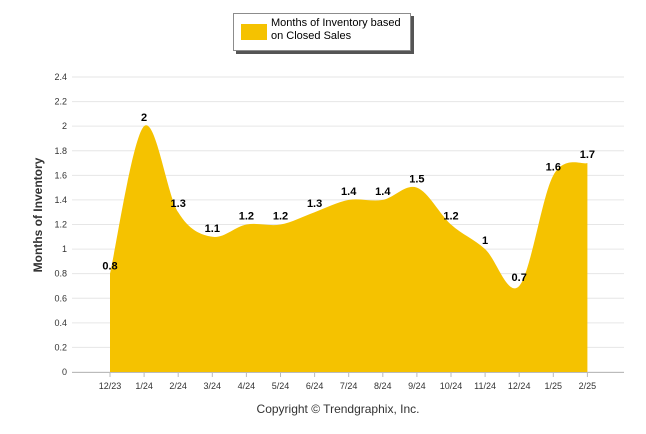  What do you see at coordinates (519, 278) in the screenshot?
I see `data-label: 0.7` at bounding box center [519, 278].